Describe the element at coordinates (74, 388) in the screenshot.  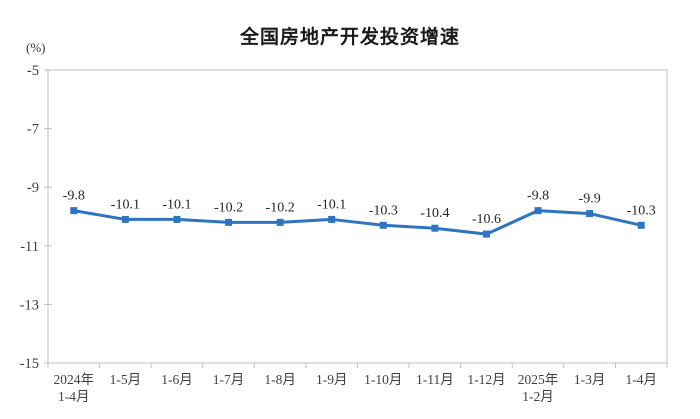
I see `x-axis-label: 2024年 1-4月` at that location.